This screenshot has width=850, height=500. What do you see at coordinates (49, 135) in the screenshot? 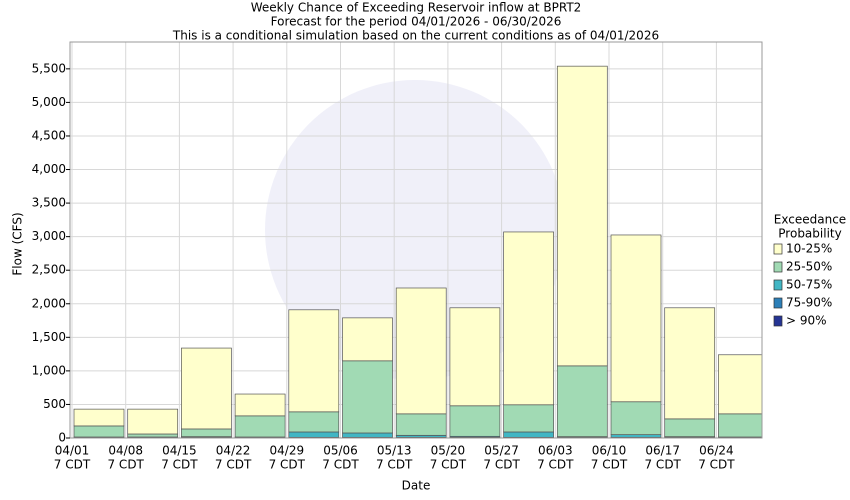
I see `y-tick-label: 4,500` at bounding box center [49, 135].